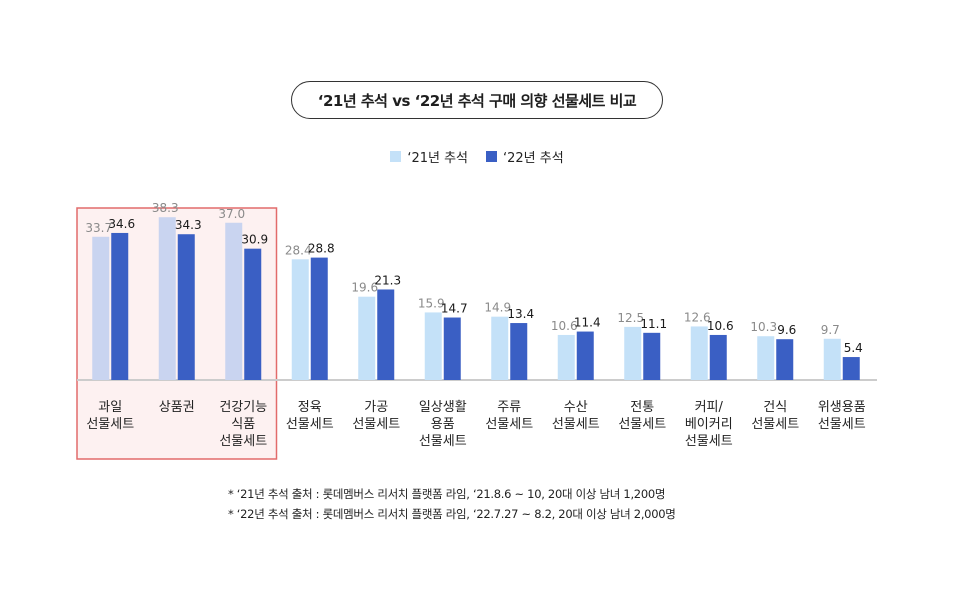 The width and height of the screenshot is (954, 600). What do you see at coordinates (243, 407) in the screenshot?
I see `category-label: 건강기능` at bounding box center [243, 407].